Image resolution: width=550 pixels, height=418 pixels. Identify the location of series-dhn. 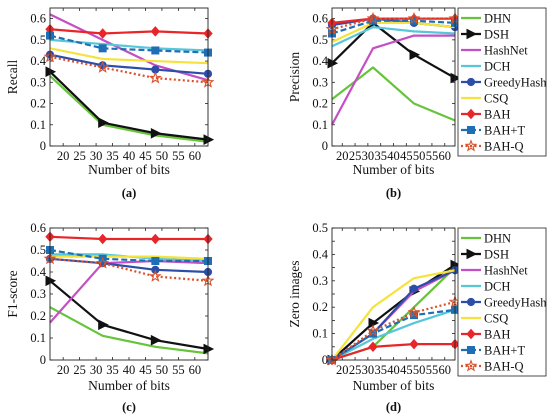
(129, 330).